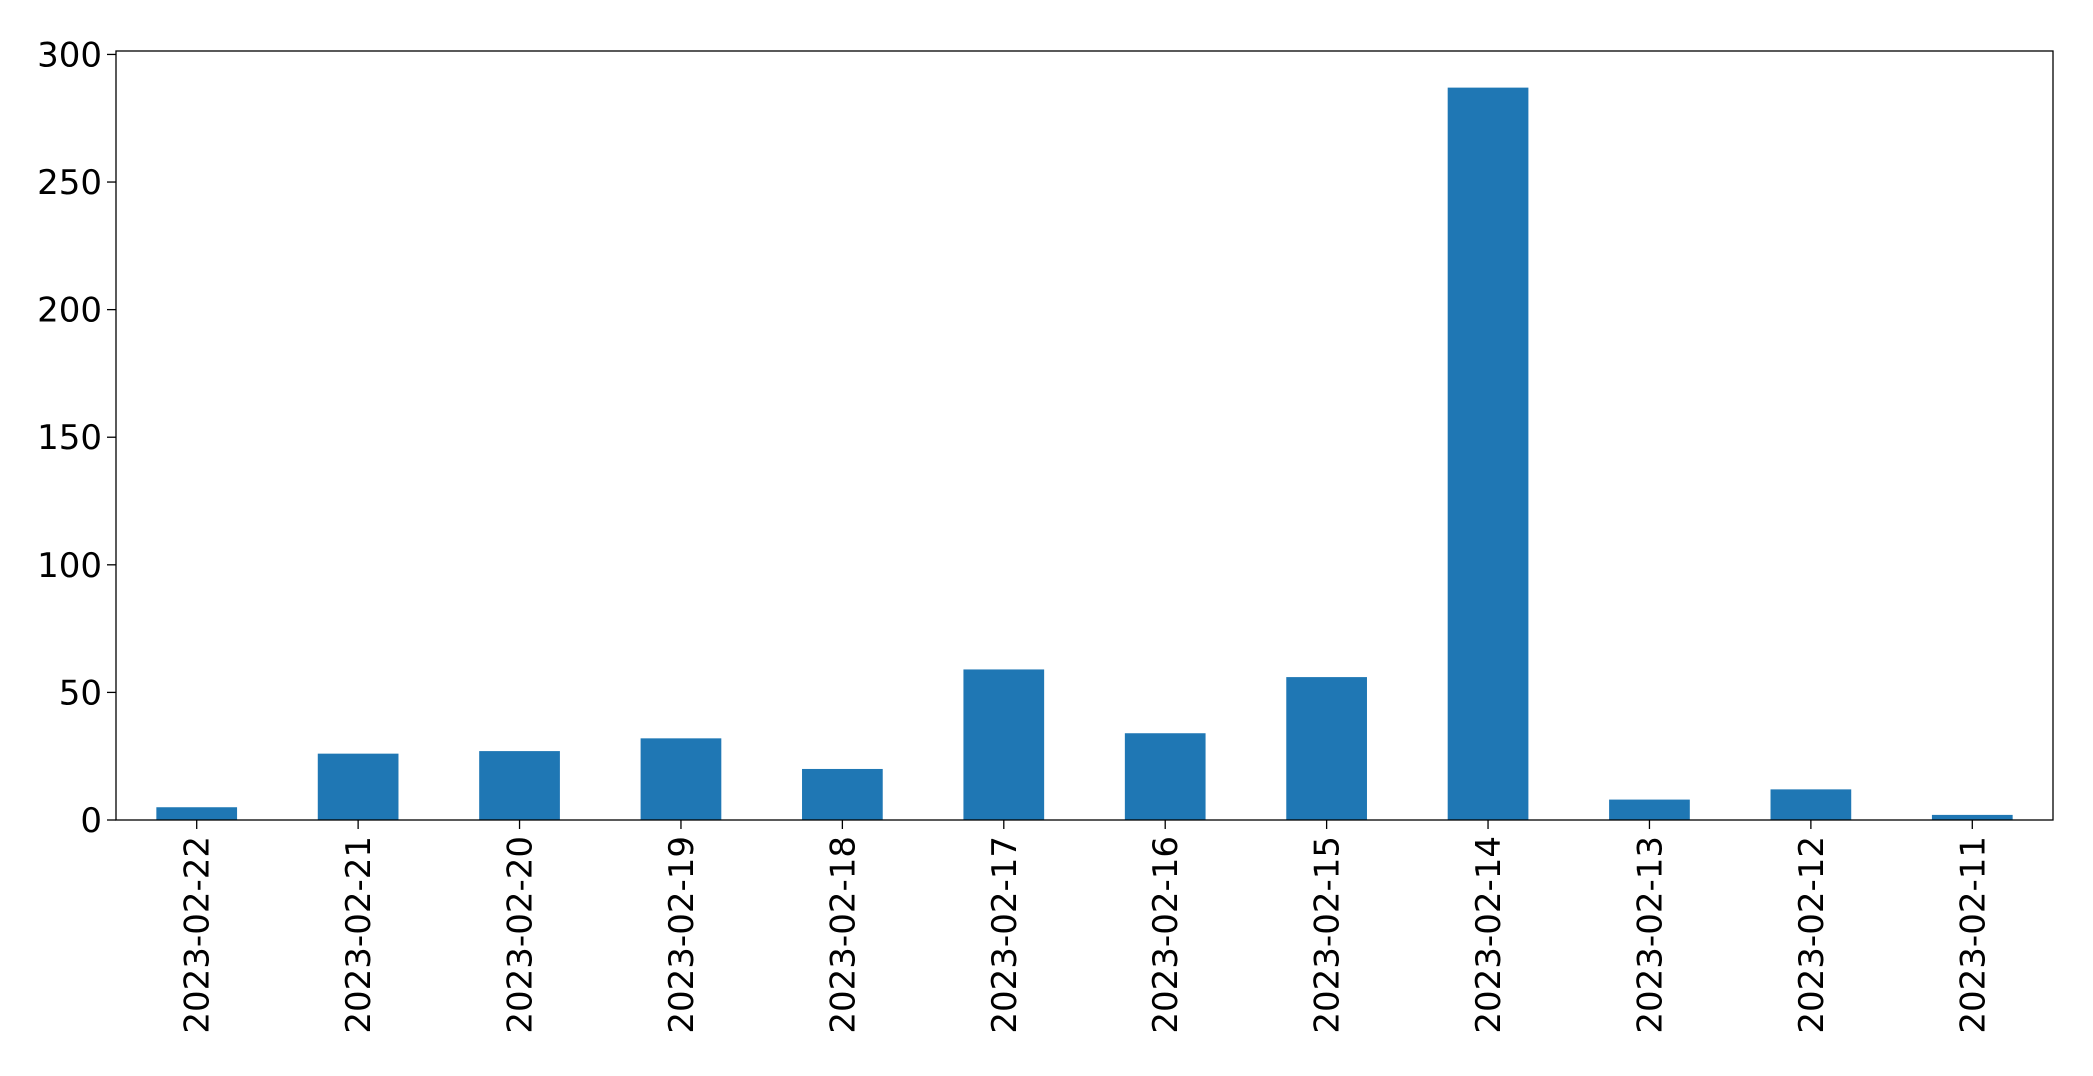 The width and height of the screenshot is (2093, 1076). I want to click on x-tick-label: 2023-02-22, so click(198, 935).